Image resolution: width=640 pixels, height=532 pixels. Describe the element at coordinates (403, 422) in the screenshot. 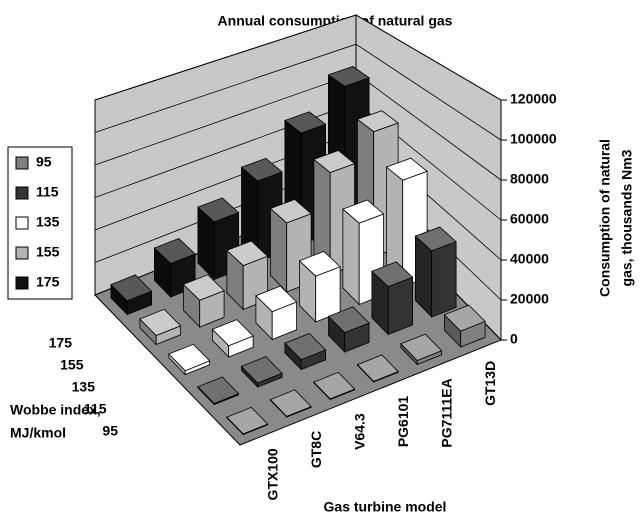

I see `x-tick-label: PG6101` at that location.